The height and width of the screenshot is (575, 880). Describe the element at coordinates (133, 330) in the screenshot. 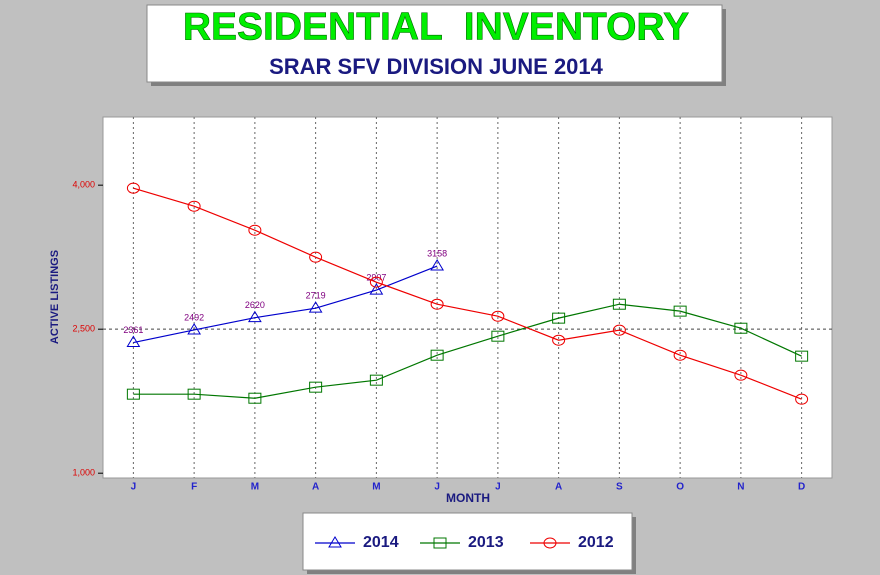

I see `data-label: 2361` at that location.